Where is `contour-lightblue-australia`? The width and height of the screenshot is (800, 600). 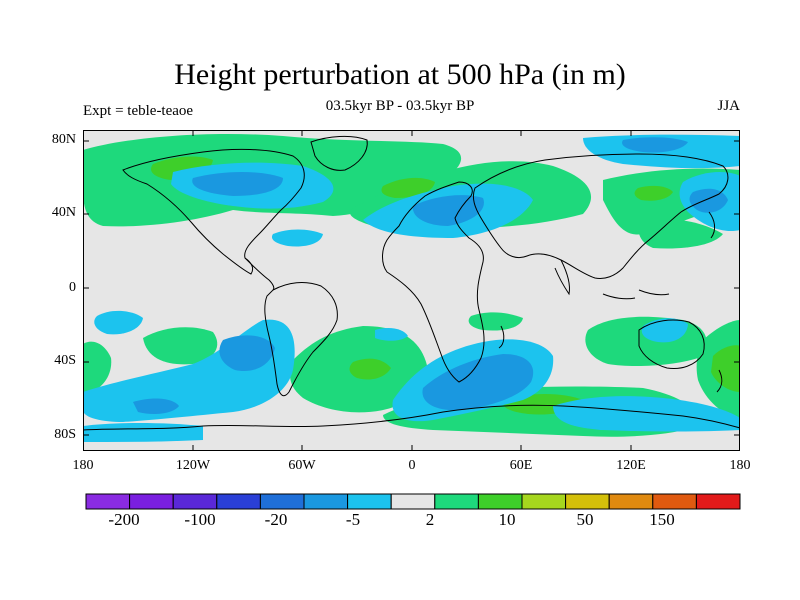
contour-lightblue-australia is located at coordinates (664, 330).